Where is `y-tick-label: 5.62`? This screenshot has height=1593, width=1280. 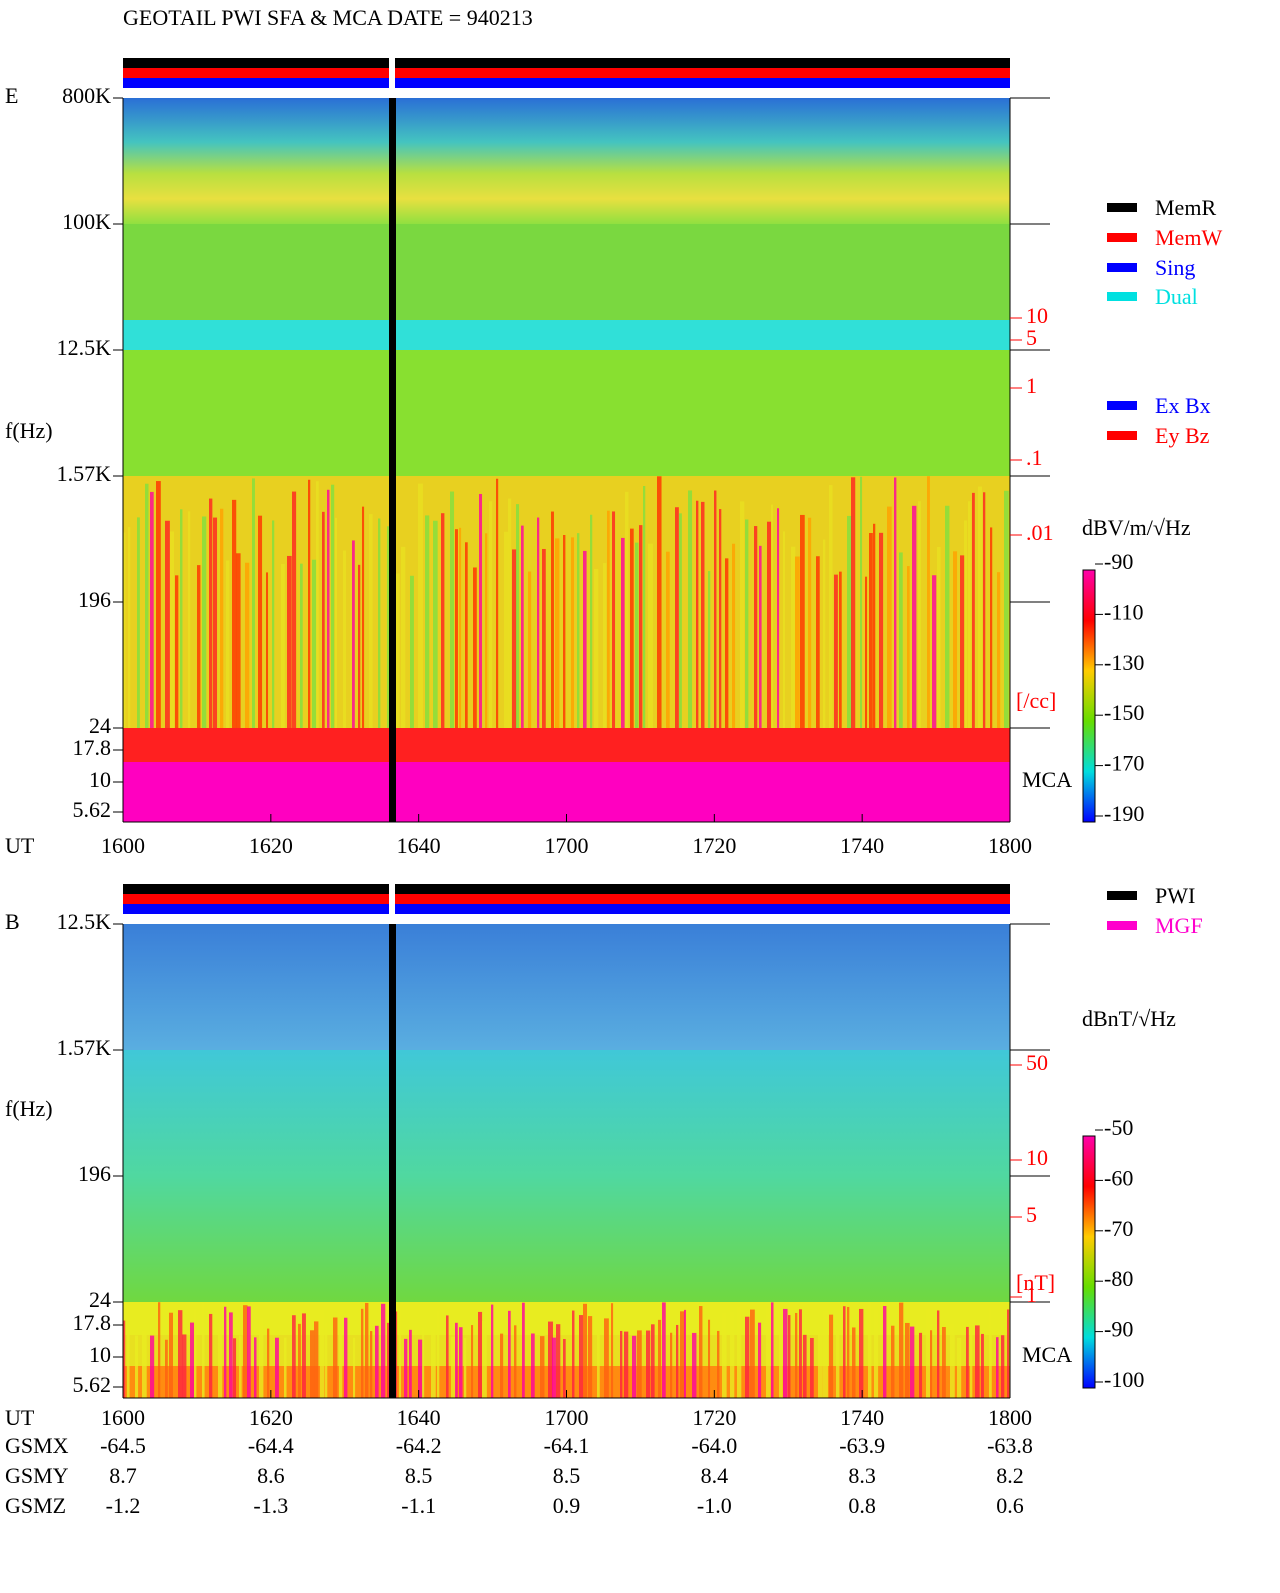 y-tick-label: 5.62 is located at coordinates (92, 1384).